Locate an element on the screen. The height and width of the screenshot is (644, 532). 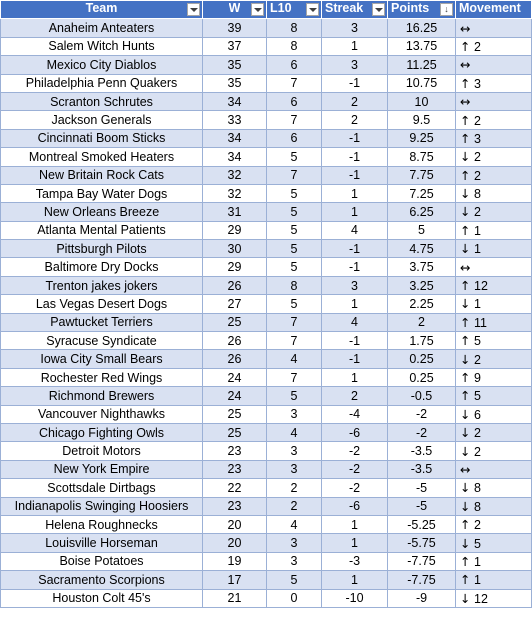
team-cell: Rochester Red Wings is located at coordinates (101, 377).